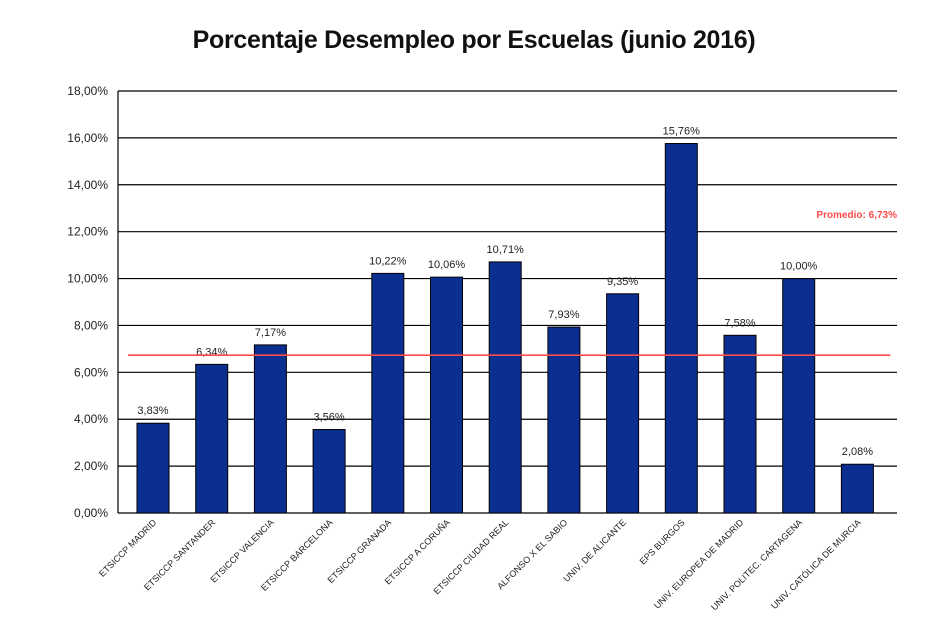 This screenshot has height=619, width=948. I want to click on data-label: 10,71%, so click(506, 250).